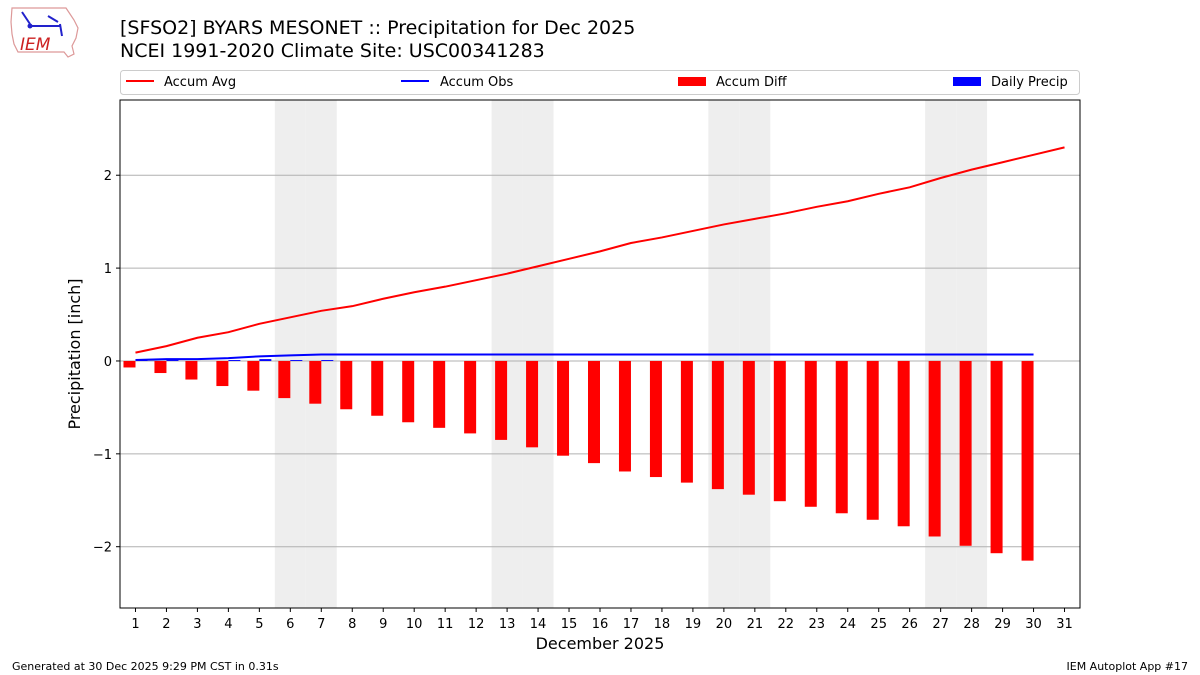 This screenshot has height=675, width=1200. What do you see at coordinates (724, 624) in the screenshot?
I see `x-tick-label: 20` at bounding box center [724, 624].